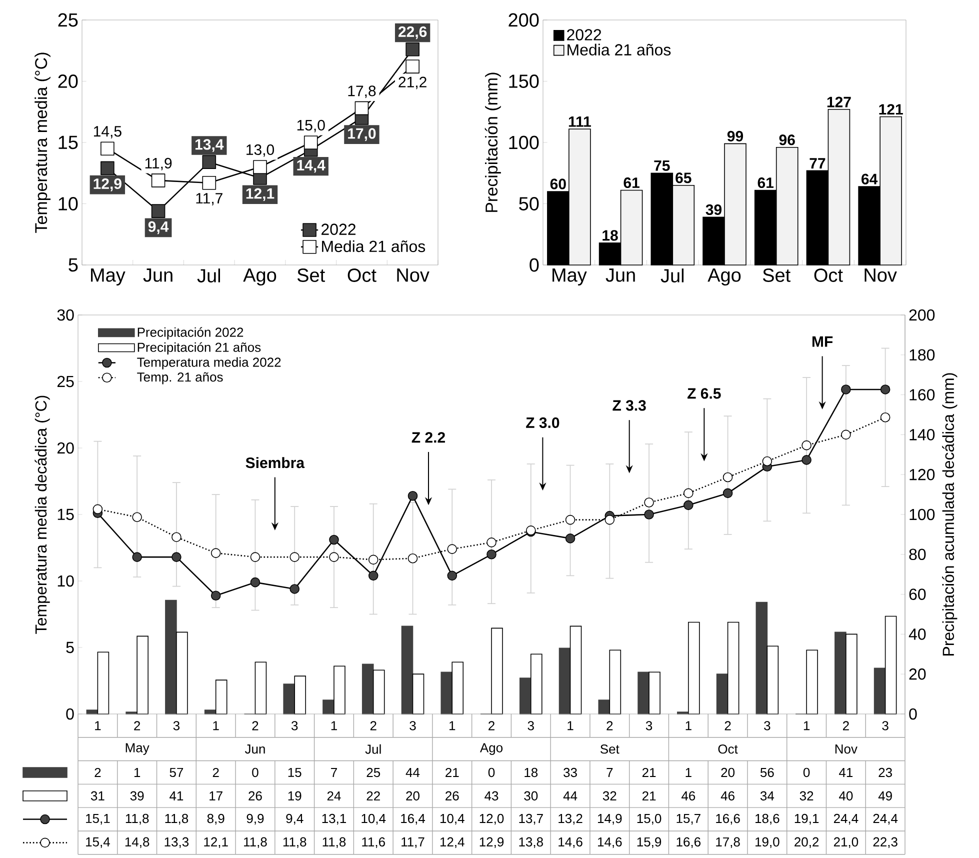  Describe the element at coordinates (362, 134) in the screenshot. I see `data-label: 17,0` at that location.